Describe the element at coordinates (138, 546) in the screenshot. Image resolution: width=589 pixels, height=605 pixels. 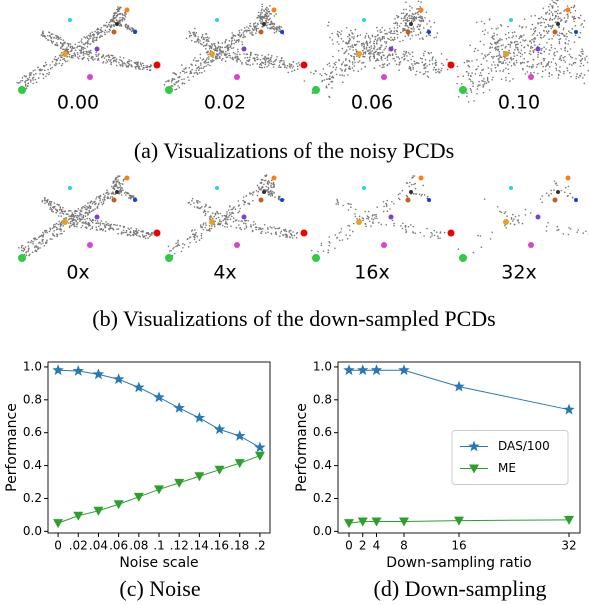
I see `x-tick-label: .08` at that location.